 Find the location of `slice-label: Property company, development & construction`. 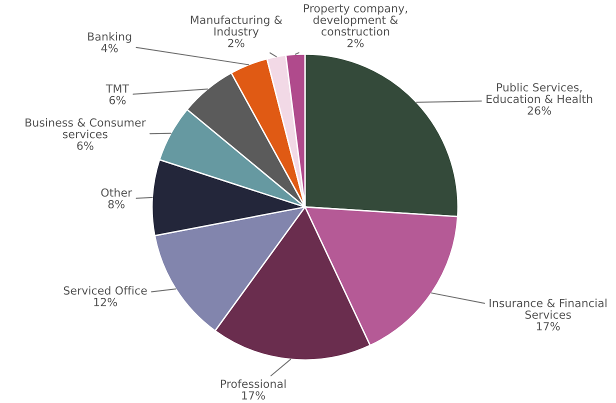

slice-label: Property company, development & construction is located at coordinates (356, 20).